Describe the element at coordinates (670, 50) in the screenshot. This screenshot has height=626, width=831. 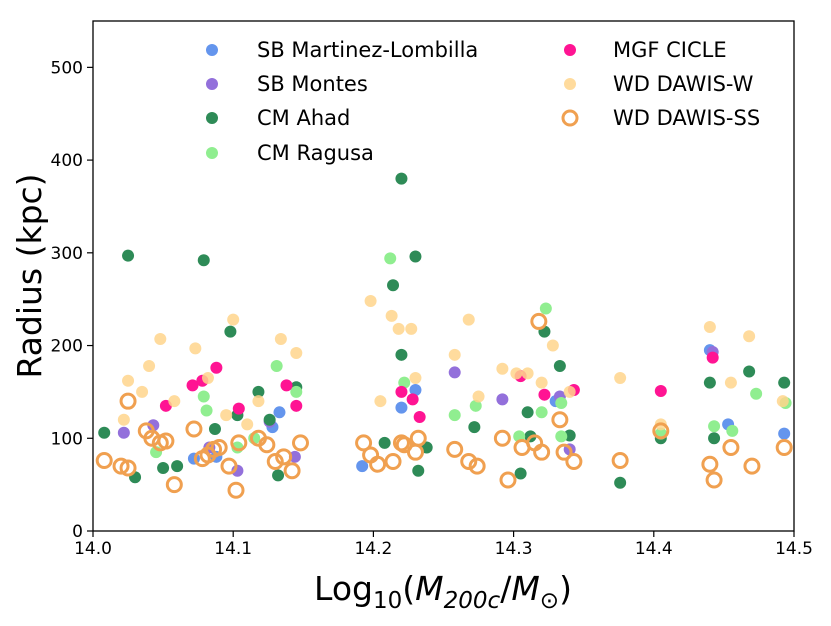
I see `legend-label-mgf-cicle: MGF CICLE` at that location.